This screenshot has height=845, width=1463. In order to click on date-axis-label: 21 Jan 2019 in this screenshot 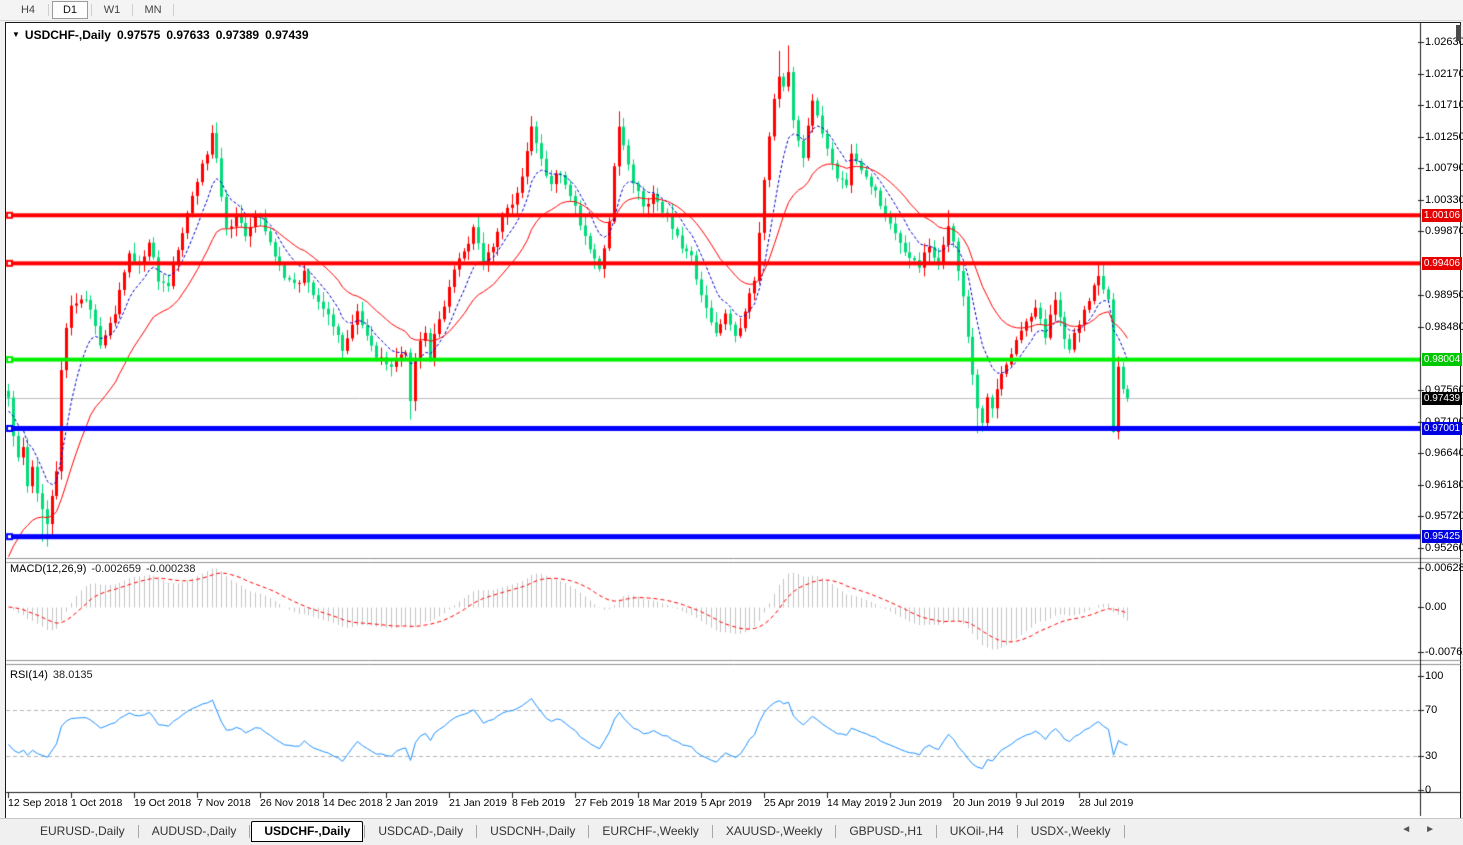, I will do `click(478, 803)`.